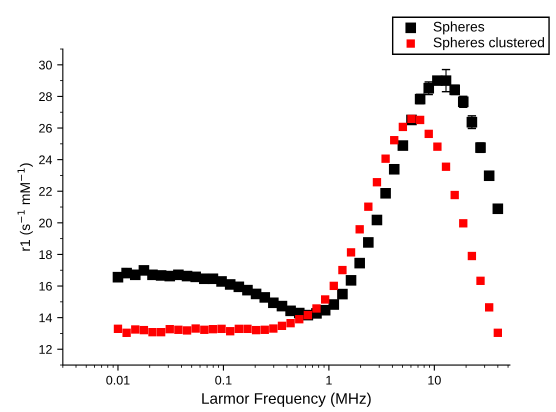  Describe the element at coordinates (45, 159) in the screenshot. I see `y-tick-label: 24` at that location.